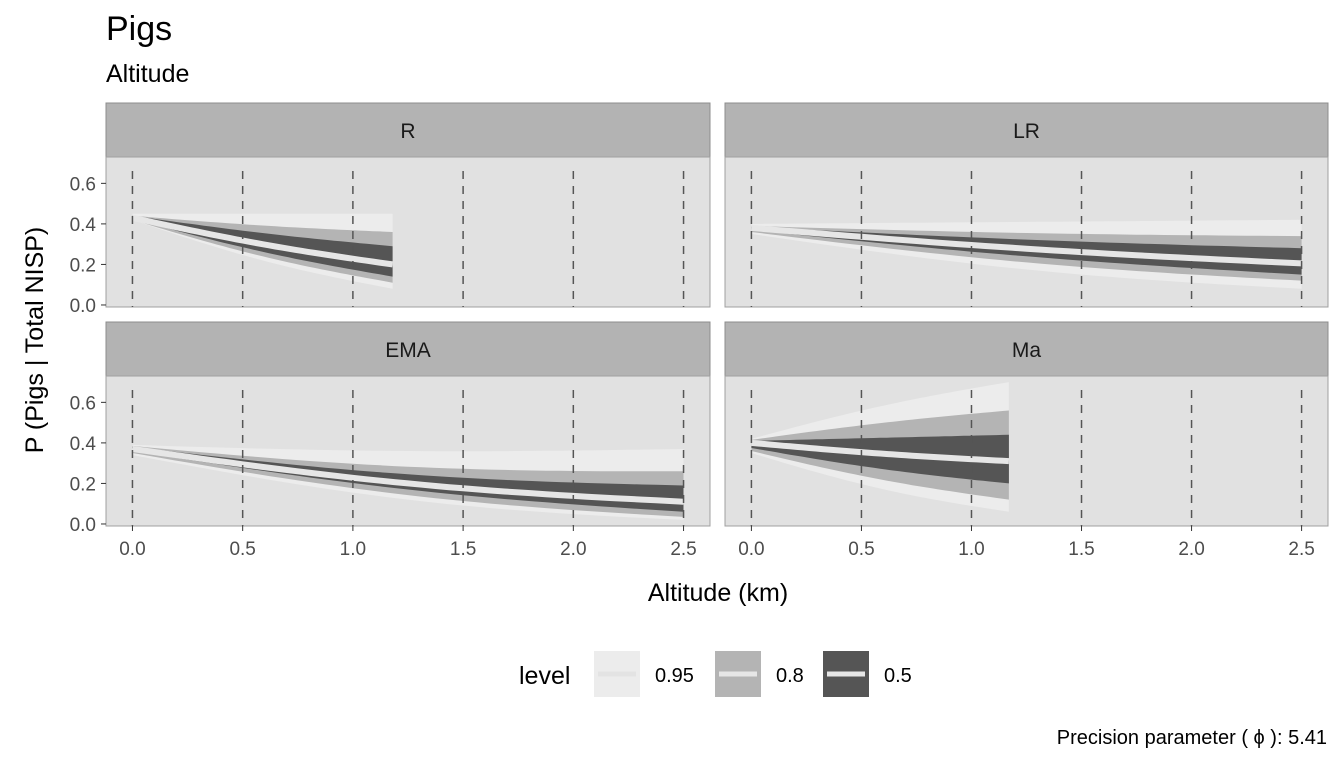 The width and height of the screenshot is (1344, 768). I want to click on y-tick-label-EMA-0: 0.0, so click(83, 525).